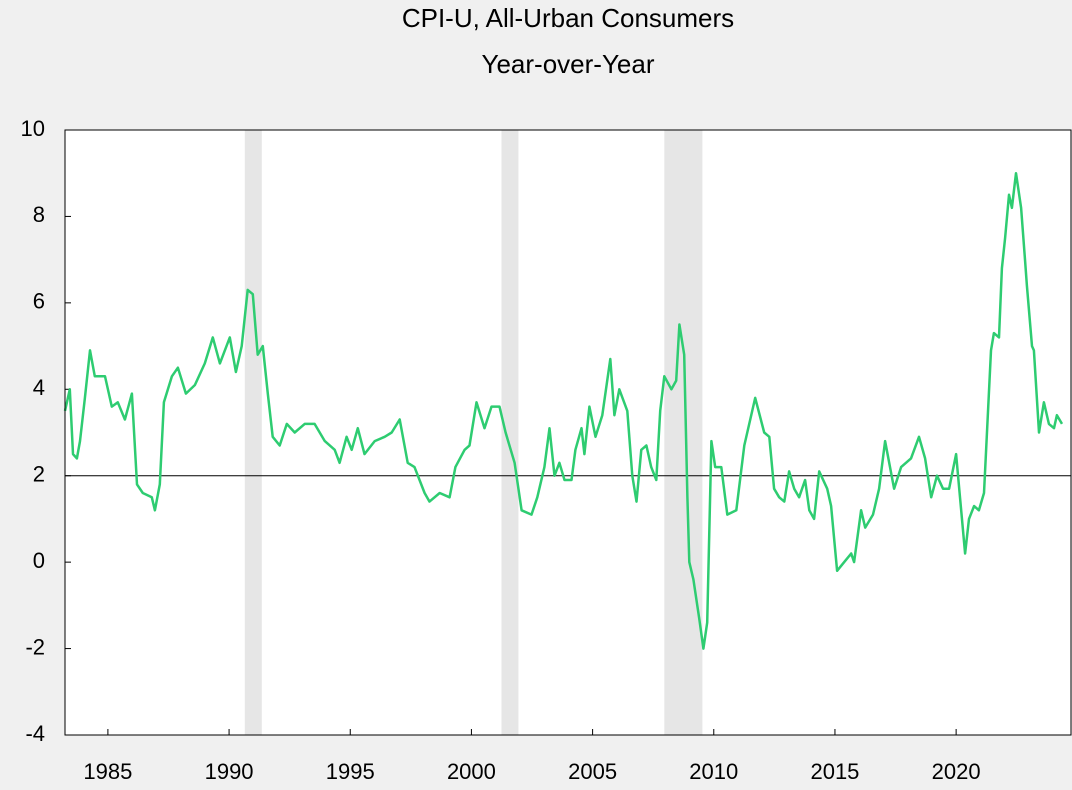  Describe the element at coordinates (471, 771) in the screenshot. I see `x-tick-label: 2000` at that location.